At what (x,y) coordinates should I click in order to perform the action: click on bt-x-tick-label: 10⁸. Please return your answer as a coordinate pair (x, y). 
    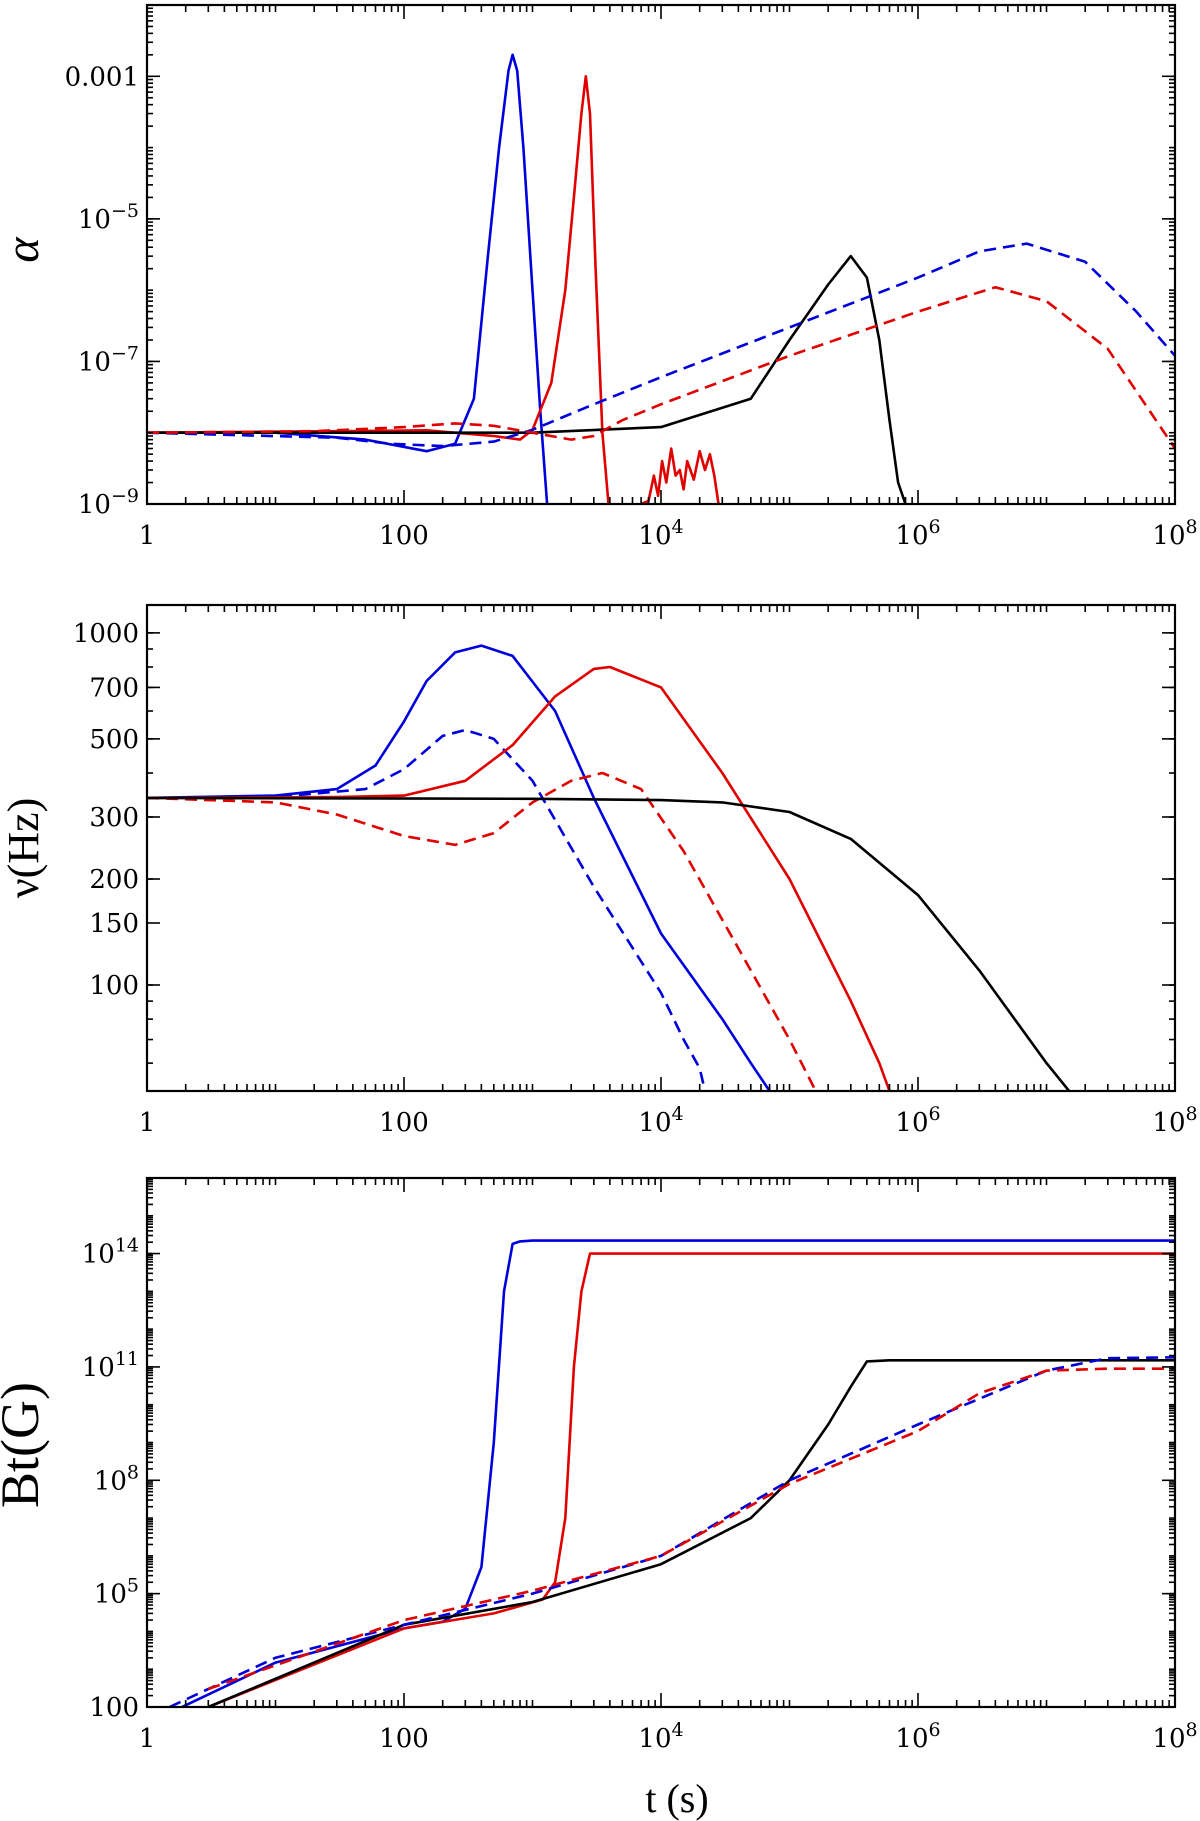
    Looking at the image, I should click on (1174, 1736).